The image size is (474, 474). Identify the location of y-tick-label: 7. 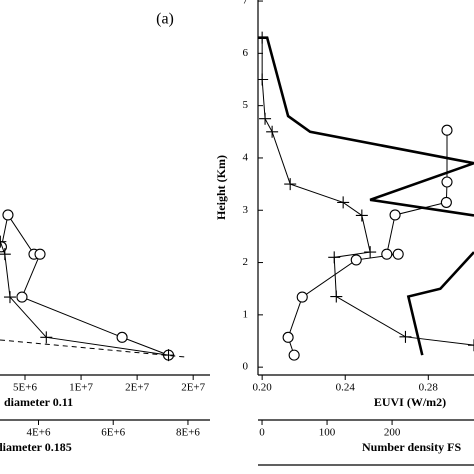
(246, 3).